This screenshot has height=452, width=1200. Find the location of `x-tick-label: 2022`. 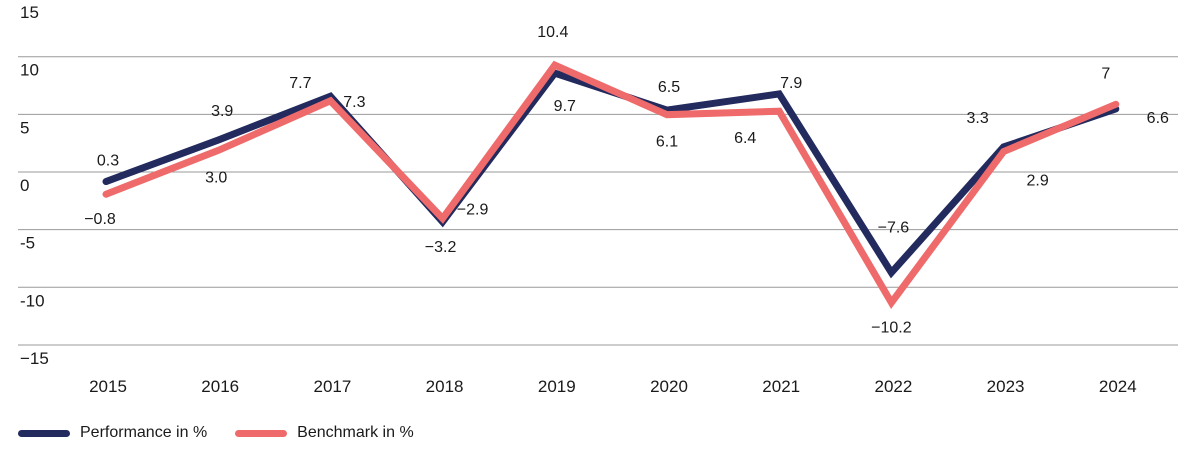

x-tick-label: 2022 is located at coordinates (893, 386).